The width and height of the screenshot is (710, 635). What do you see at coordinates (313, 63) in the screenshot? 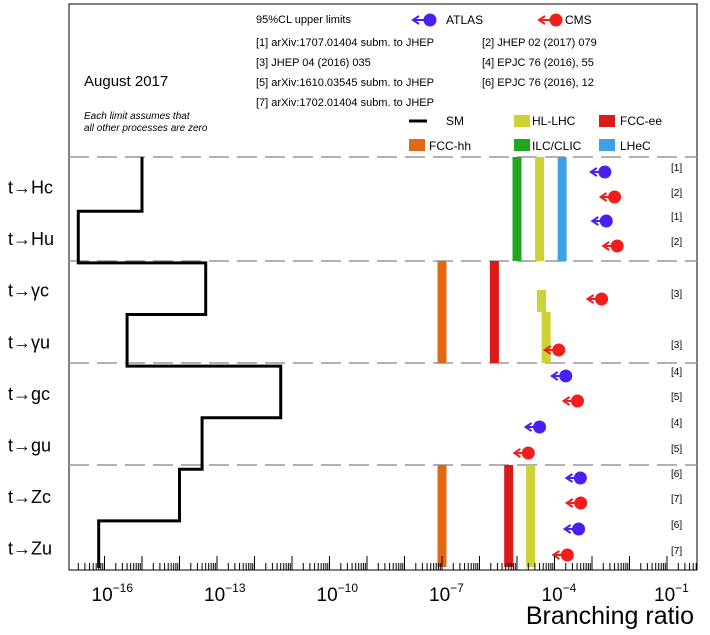
I see `reference-entry: [3] JHEP 04 (2016) 035` at bounding box center [313, 63].